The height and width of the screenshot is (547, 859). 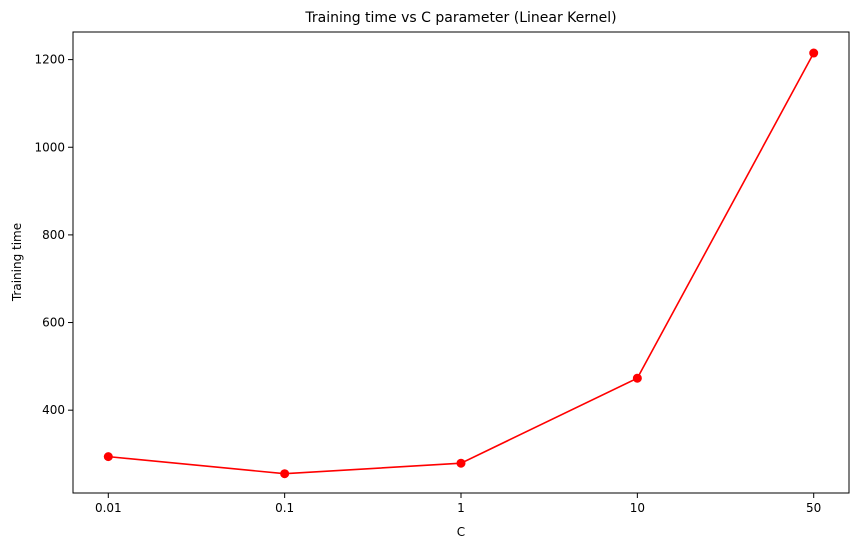 I want to click on x-tick-label: 1, so click(x=461, y=508).